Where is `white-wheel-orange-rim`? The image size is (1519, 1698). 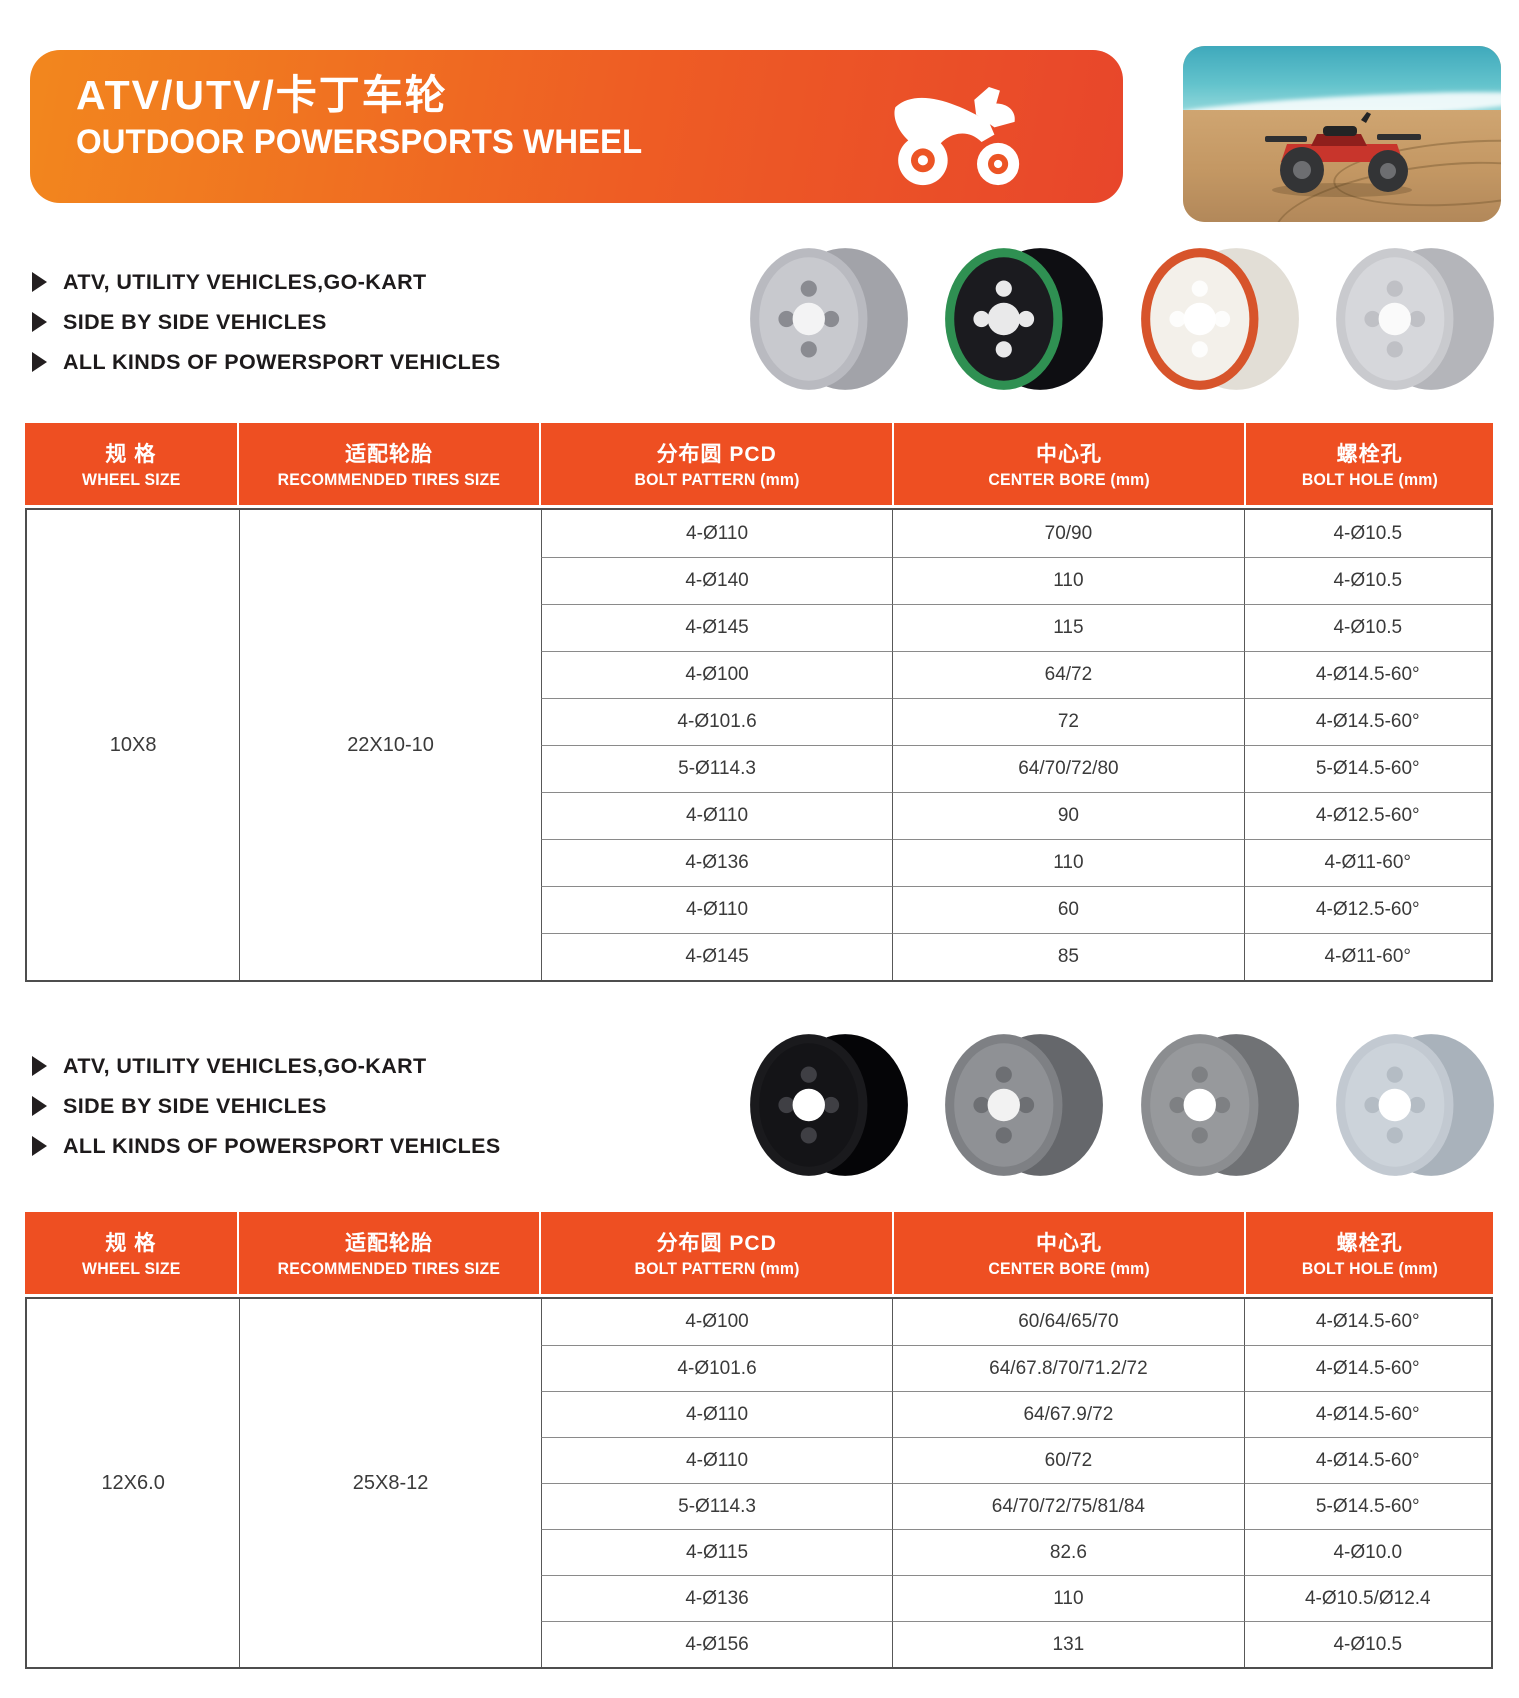 white-wheel-orange-rim is located at coordinates (1219, 319).